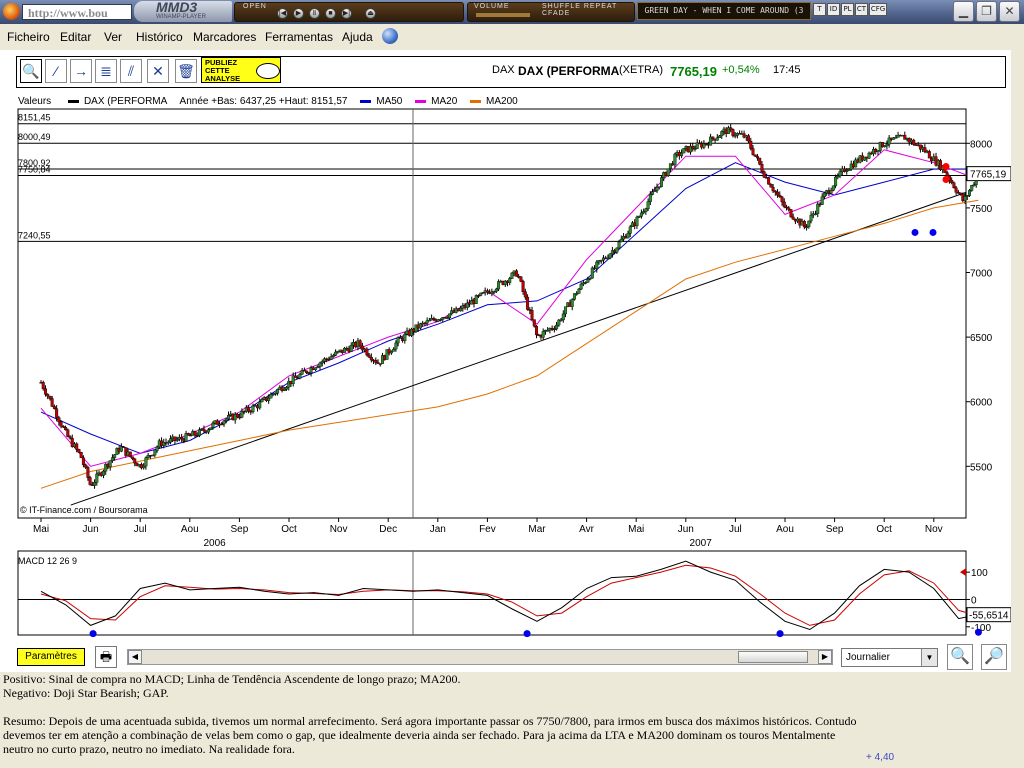 The image size is (1024, 768). Describe the element at coordinates (330, 13) in the screenshot. I see `stop-icon: ■` at that location.